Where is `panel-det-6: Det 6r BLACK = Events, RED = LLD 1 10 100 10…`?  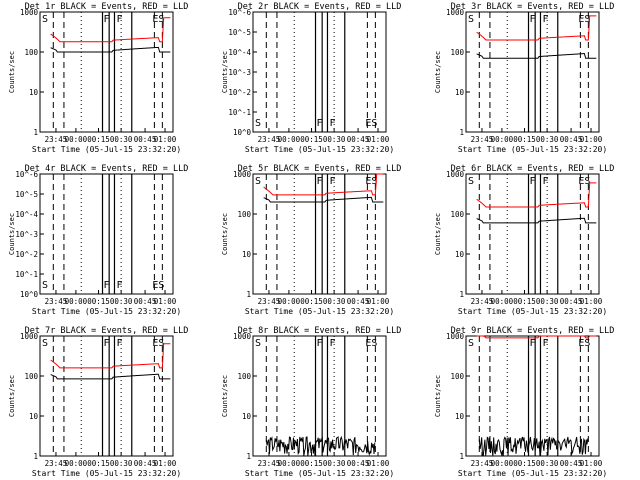
panel-det-6: Det 6r BLACK = Events, RED = LLD 1 10 100 10… is located at coordinates (524, 240).